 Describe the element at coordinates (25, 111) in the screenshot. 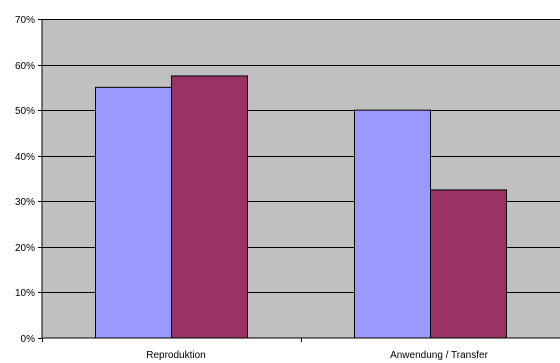

I see `y-tick-label: 50%` at that location.